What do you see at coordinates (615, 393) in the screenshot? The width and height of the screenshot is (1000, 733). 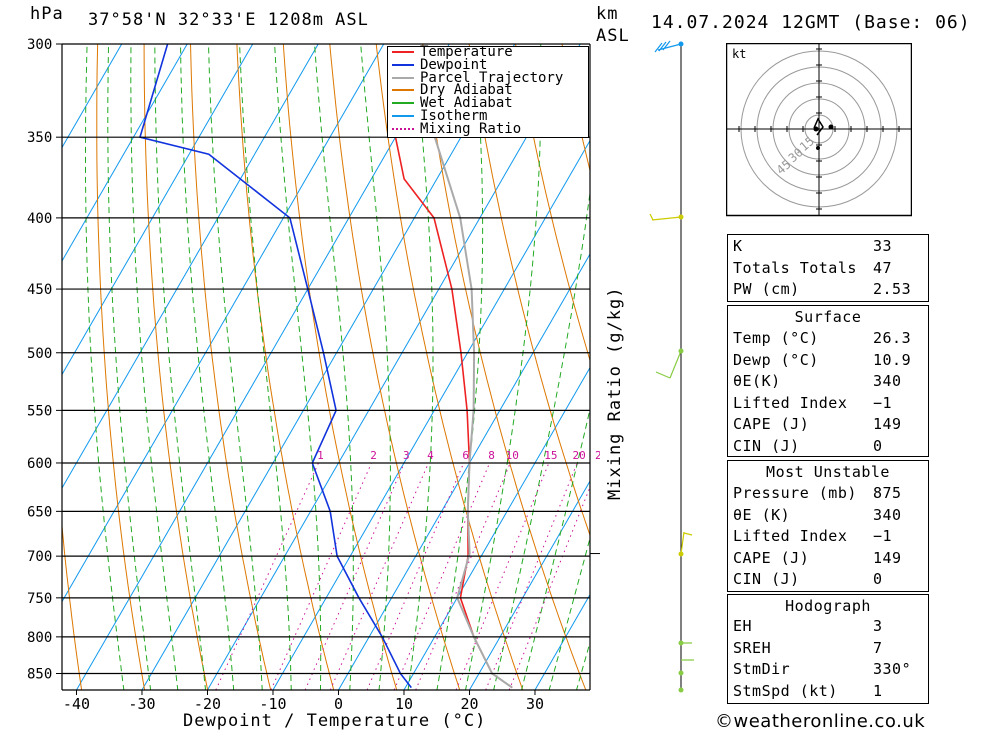 I see `mixing-ratio-axis-label: Mixing Ratio (g/kg)` at bounding box center [615, 393].